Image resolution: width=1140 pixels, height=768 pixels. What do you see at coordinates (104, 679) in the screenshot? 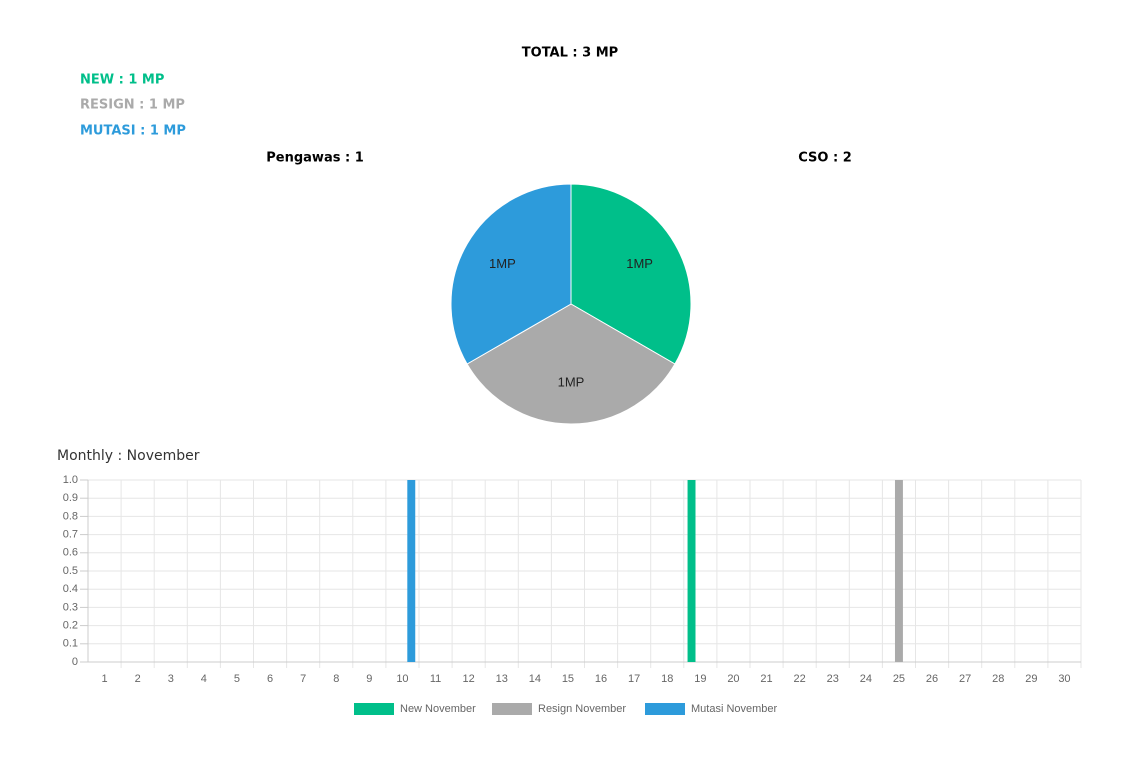
I see `x-tick-label: 1` at bounding box center [104, 679].